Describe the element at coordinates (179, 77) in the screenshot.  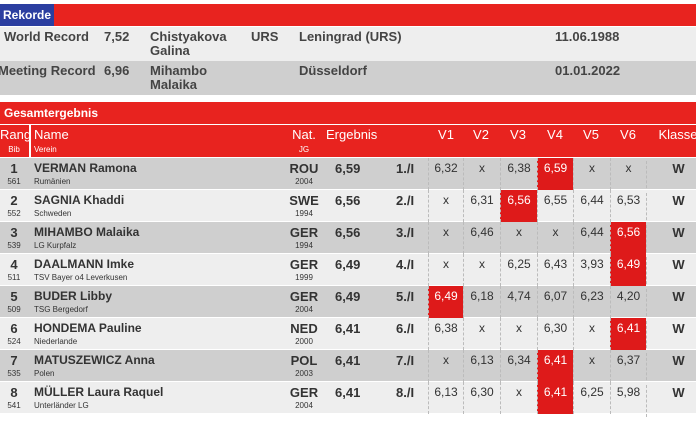
I see `record-name: Mihambo Malaika` at that location.